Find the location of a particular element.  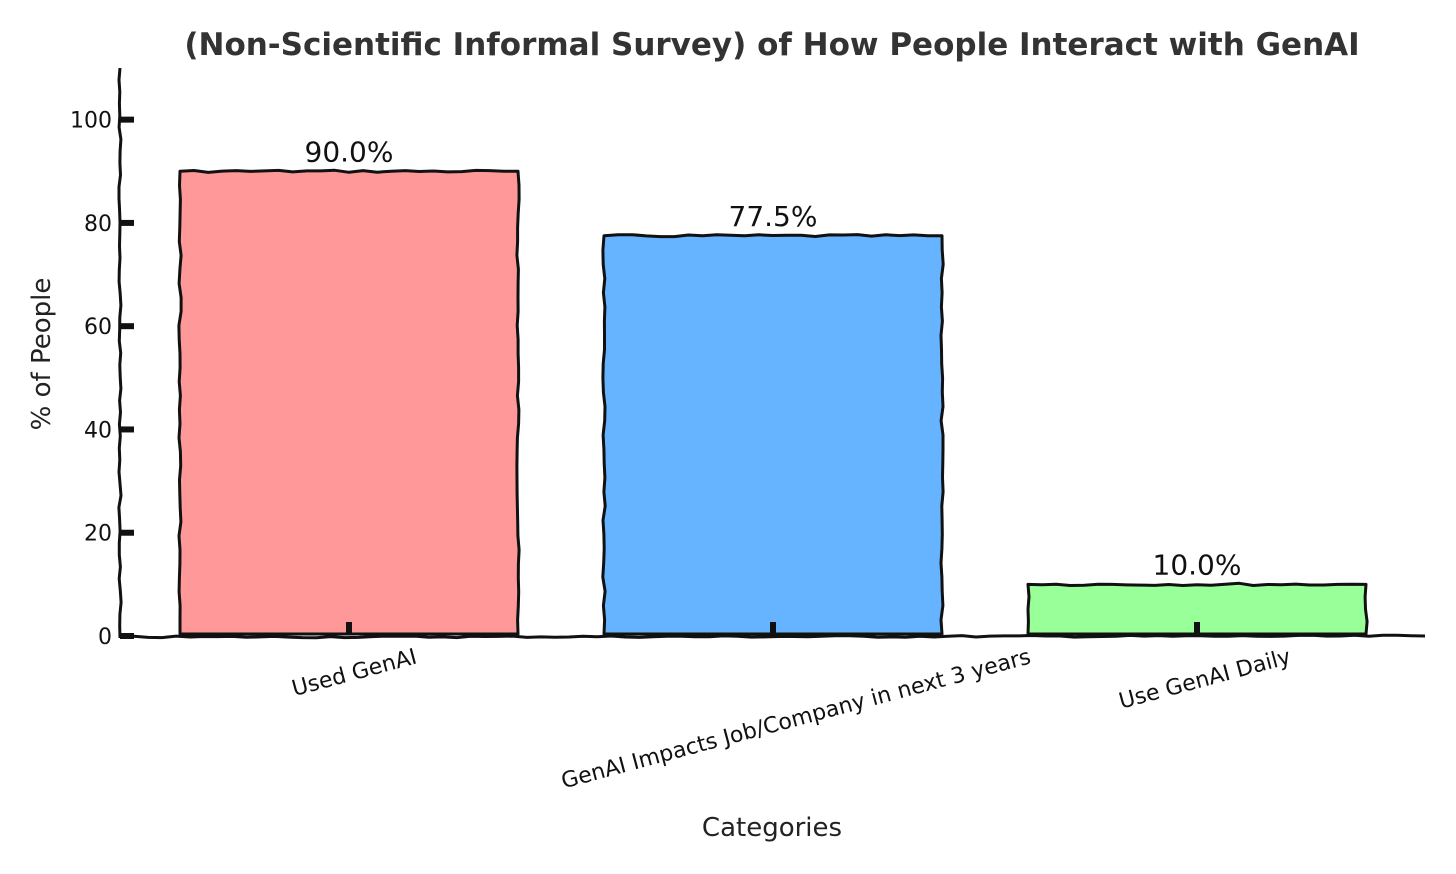

y-tick-label: 20 is located at coordinates (98, 534).